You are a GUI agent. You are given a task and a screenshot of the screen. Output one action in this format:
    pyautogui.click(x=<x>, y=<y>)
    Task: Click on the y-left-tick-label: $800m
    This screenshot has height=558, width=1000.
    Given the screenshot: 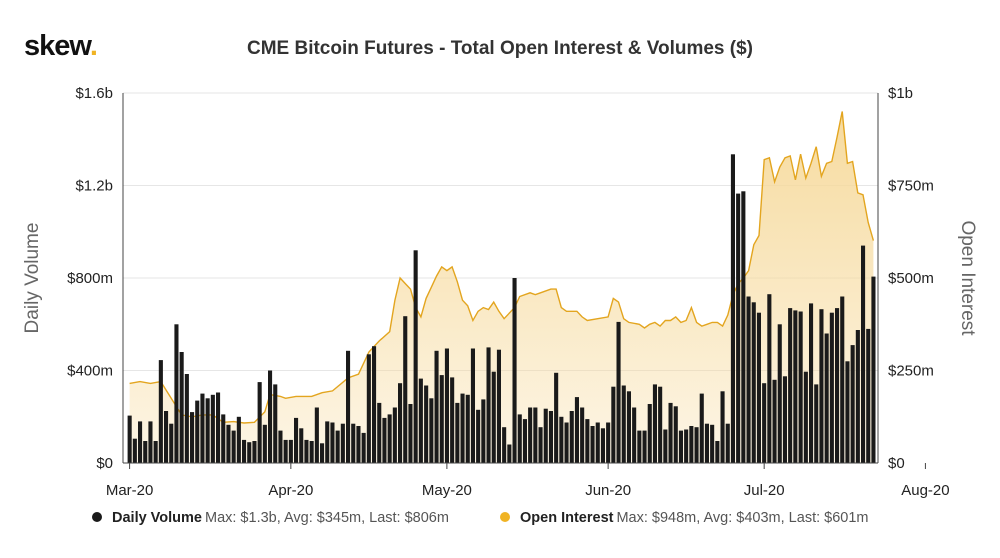 What is the action you would take?
    pyautogui.click(x=90, y=278)
    